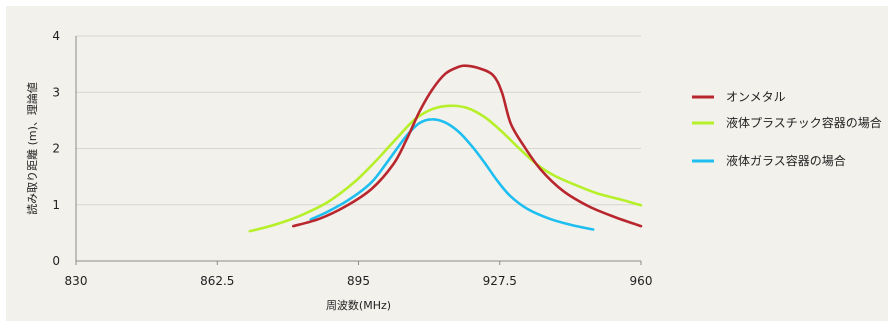 This screenshot has width=894, height=327. Describe the element at coordinates (56, 149) in the screenshot. I see `y-tick-label: 2` at that location.